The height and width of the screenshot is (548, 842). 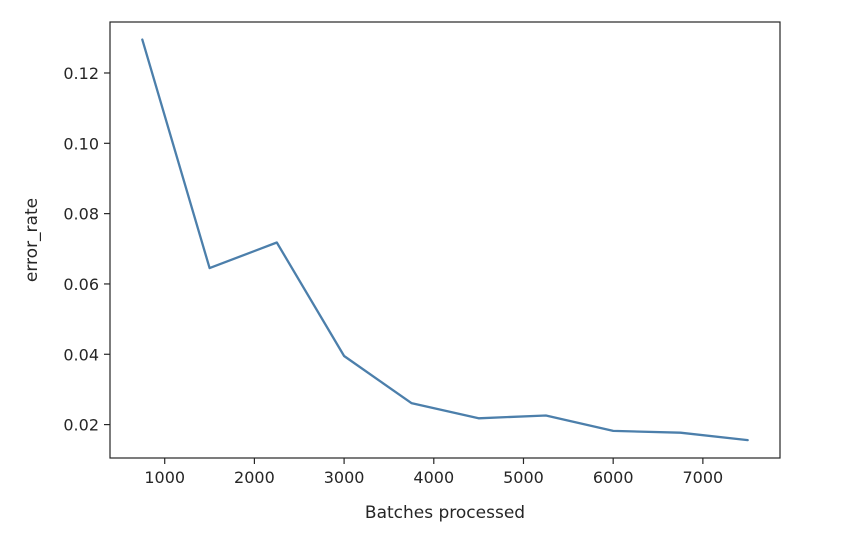 I want to click on x-tick-label: 6000, so click(x=613, y=477).